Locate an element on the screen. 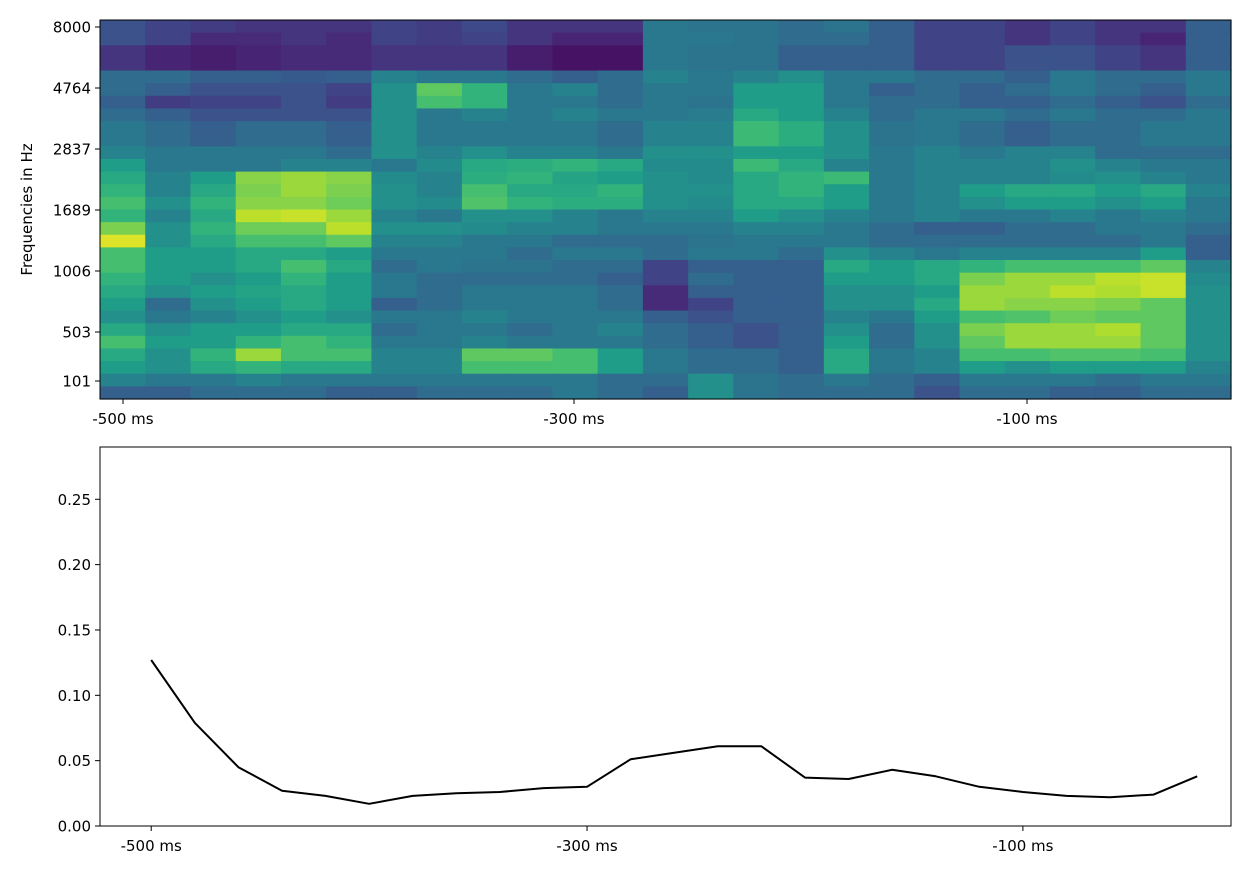 Image resolution: width=1250 pixels, height=874 pixels. y-tick-label: 503 is located at coordinates (76, 333).